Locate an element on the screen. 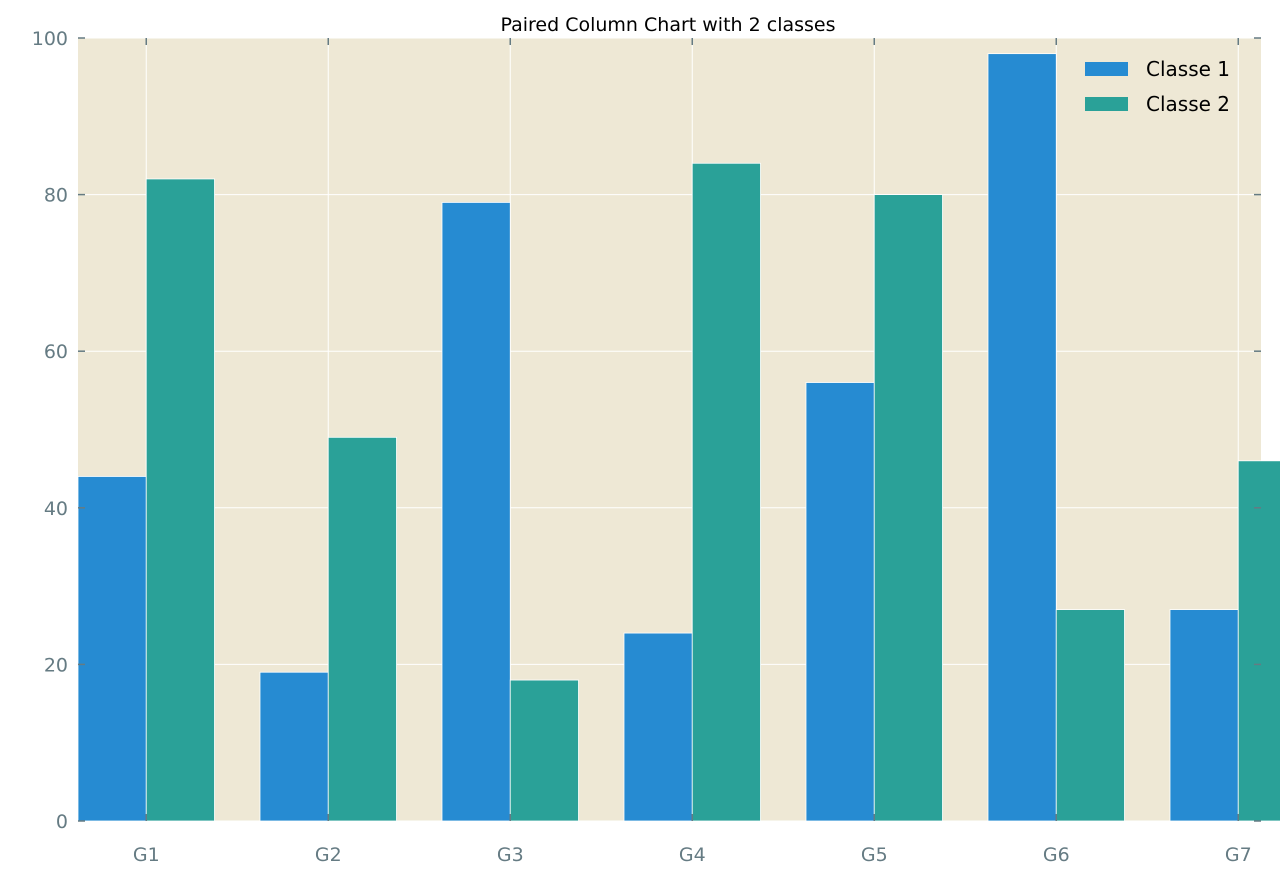 This screenshot has width=1280, height=880. y-tick-label: 40 is located at coordinates (56, 509).